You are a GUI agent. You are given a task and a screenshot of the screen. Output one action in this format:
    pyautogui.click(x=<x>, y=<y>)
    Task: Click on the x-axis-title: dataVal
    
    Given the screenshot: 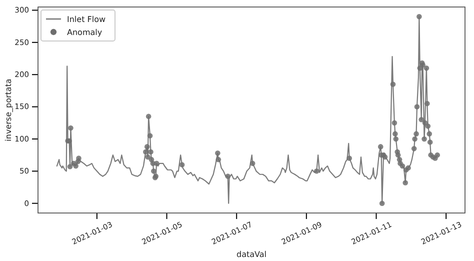 What is the action you would take?
    pyautogui.click(x=251, y=254)
    